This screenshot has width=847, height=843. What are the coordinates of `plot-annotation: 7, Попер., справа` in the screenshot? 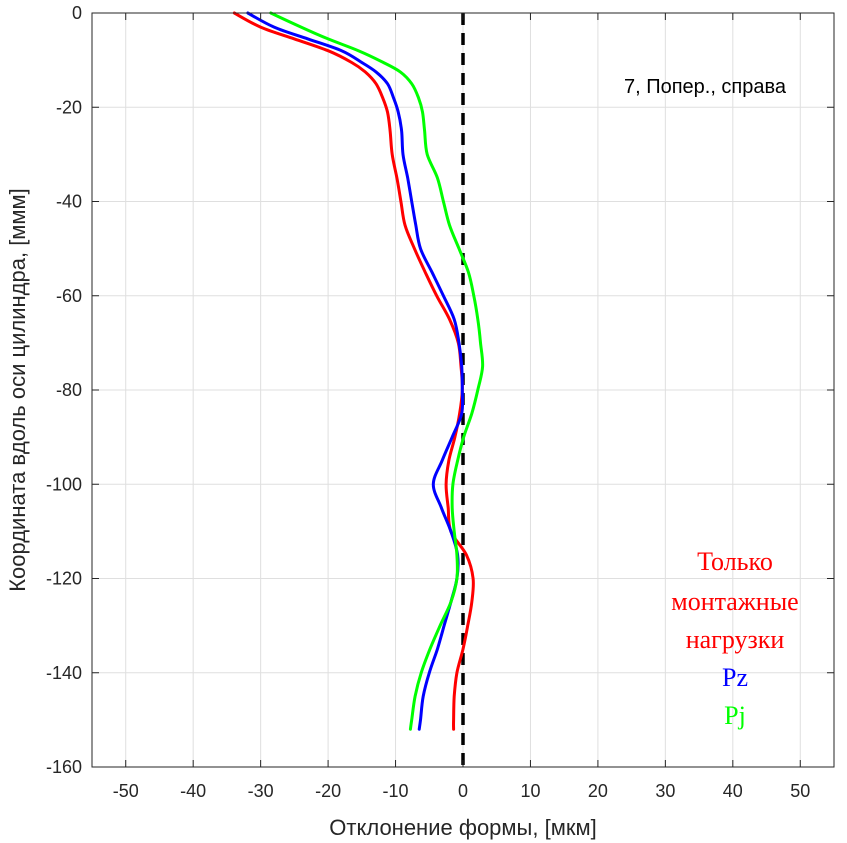 It's located at (705, 87).